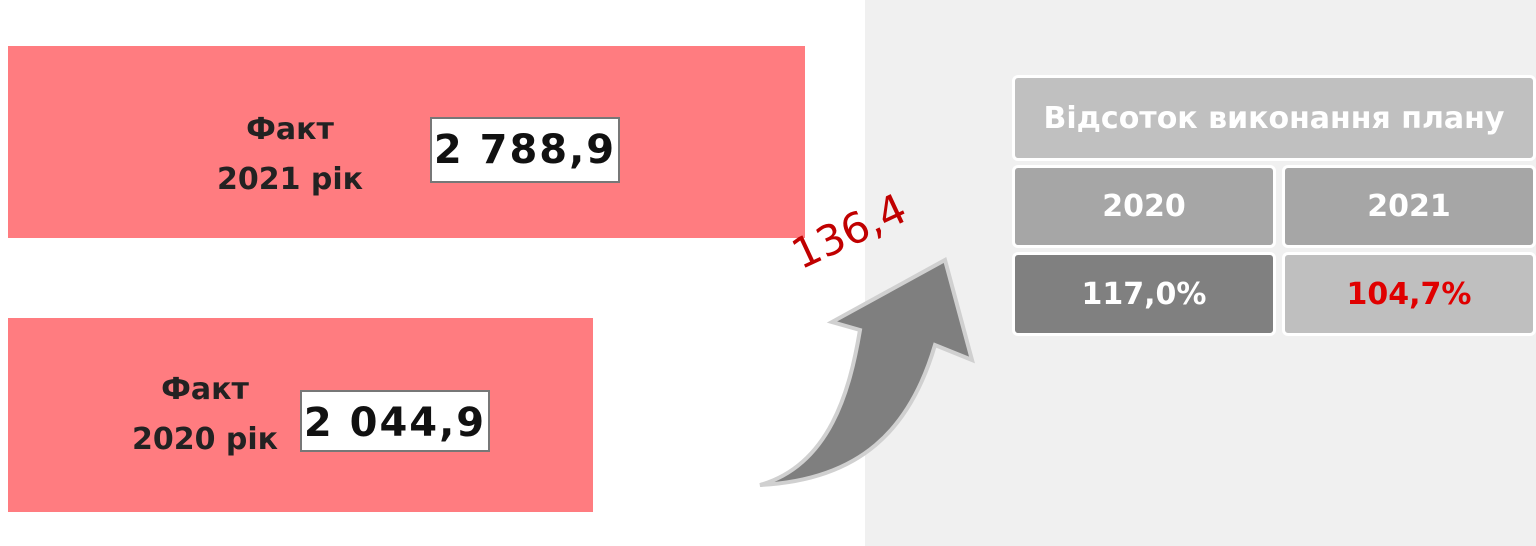  I want to click on growth-arrow, so click(867, 372).